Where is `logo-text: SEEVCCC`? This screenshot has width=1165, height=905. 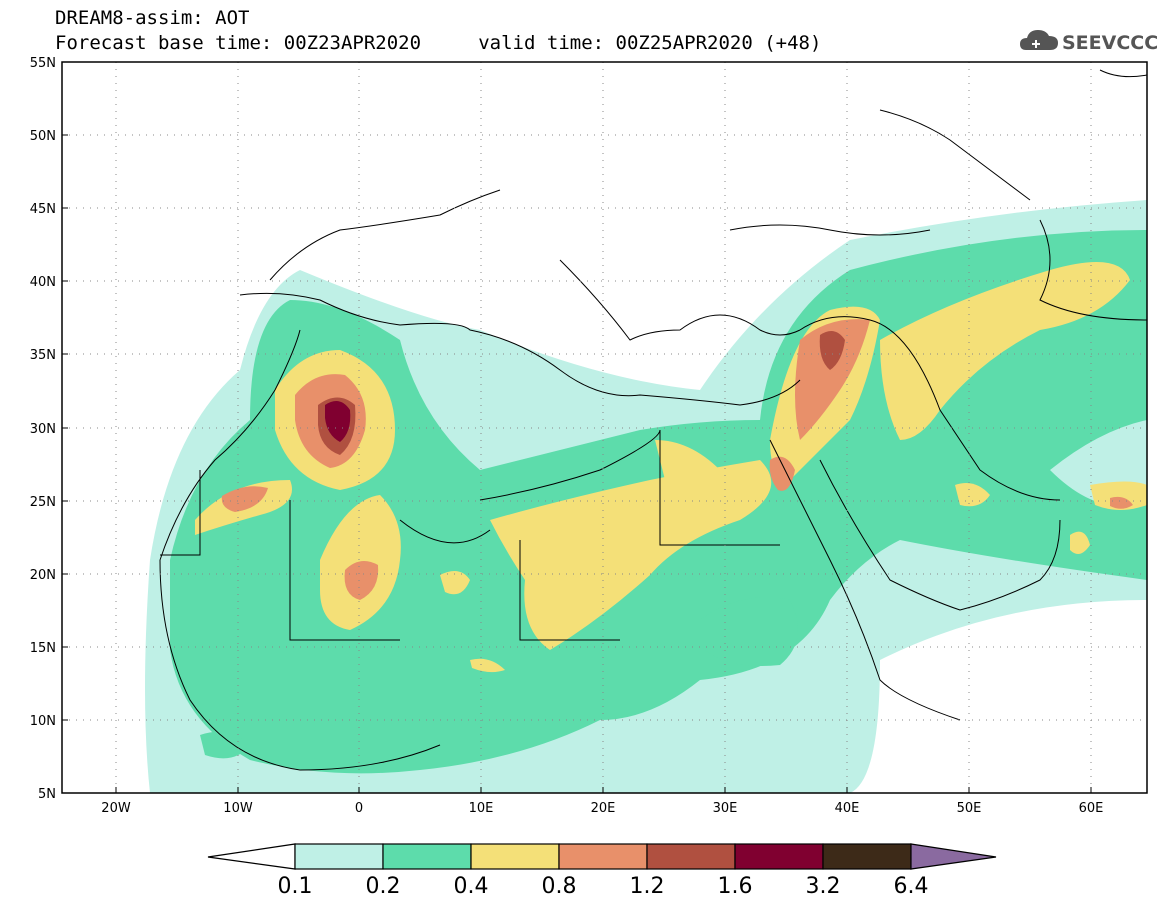 logo-text: SEEVCCC is located at coordinates (1110, 43).